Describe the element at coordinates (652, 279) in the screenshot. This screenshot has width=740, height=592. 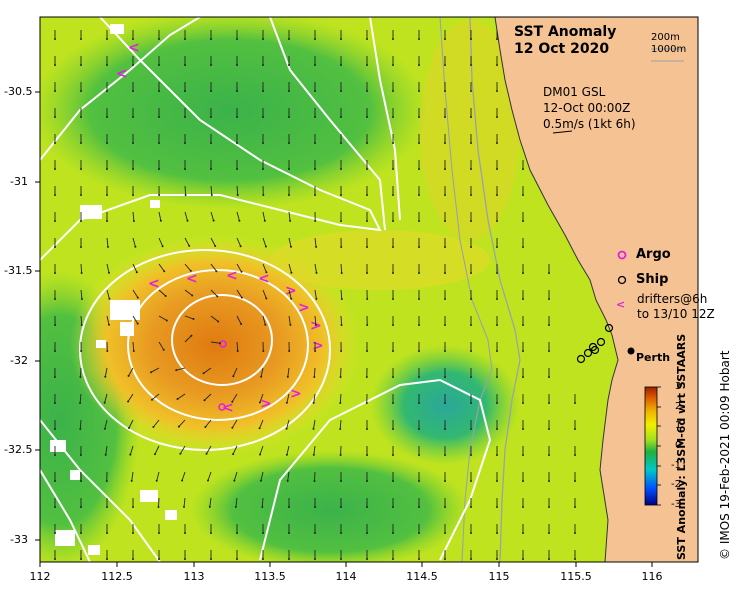
I see `ship-legend-label: Ship` at that location.